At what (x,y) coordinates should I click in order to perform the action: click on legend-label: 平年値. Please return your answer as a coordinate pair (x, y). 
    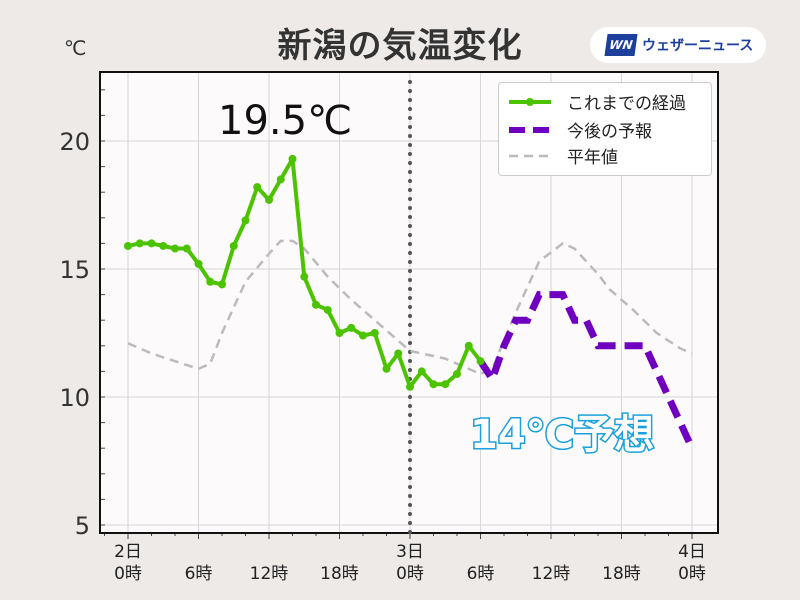
    Looking at the image, I should click on (592, 158).